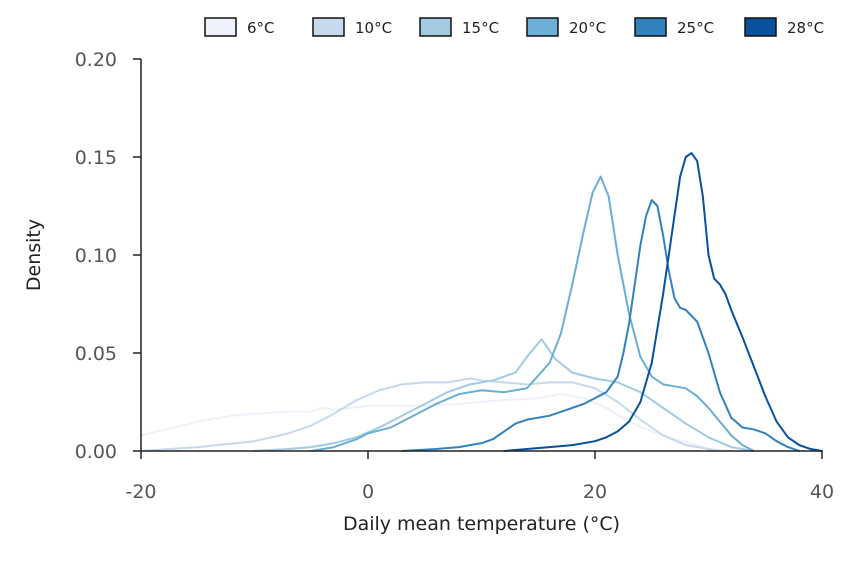 This screenshot has height=566, width=858. I want to click on x-tick-label: 20, so click(595, 492).